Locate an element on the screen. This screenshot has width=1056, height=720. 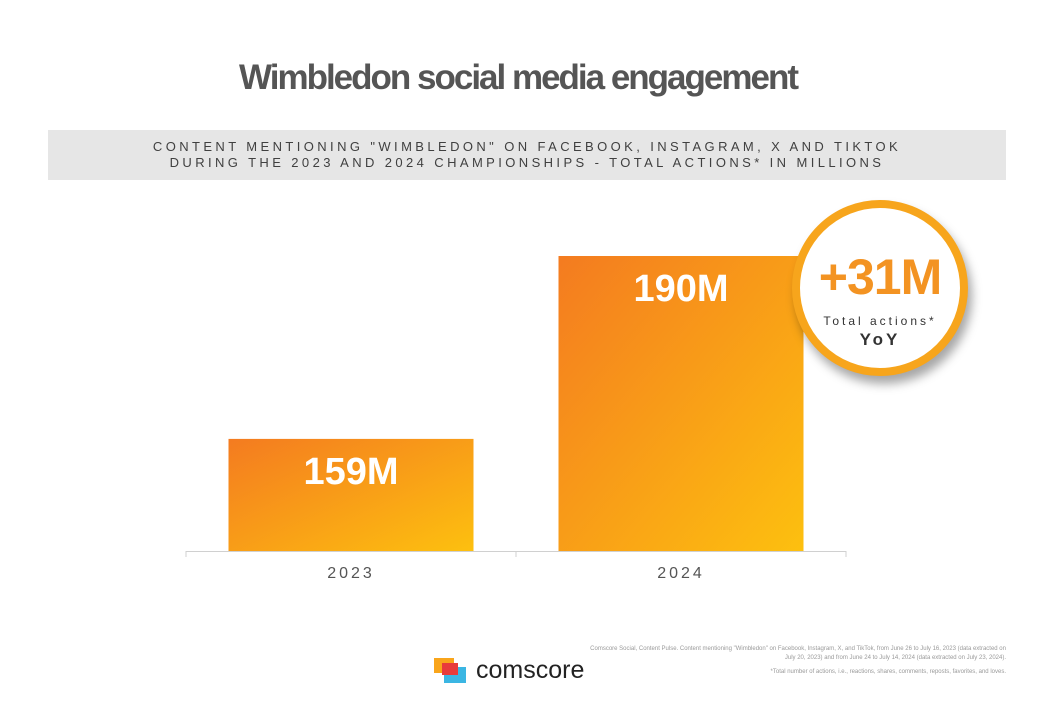
badge-value: +31M is located at coordinates (880, 277).